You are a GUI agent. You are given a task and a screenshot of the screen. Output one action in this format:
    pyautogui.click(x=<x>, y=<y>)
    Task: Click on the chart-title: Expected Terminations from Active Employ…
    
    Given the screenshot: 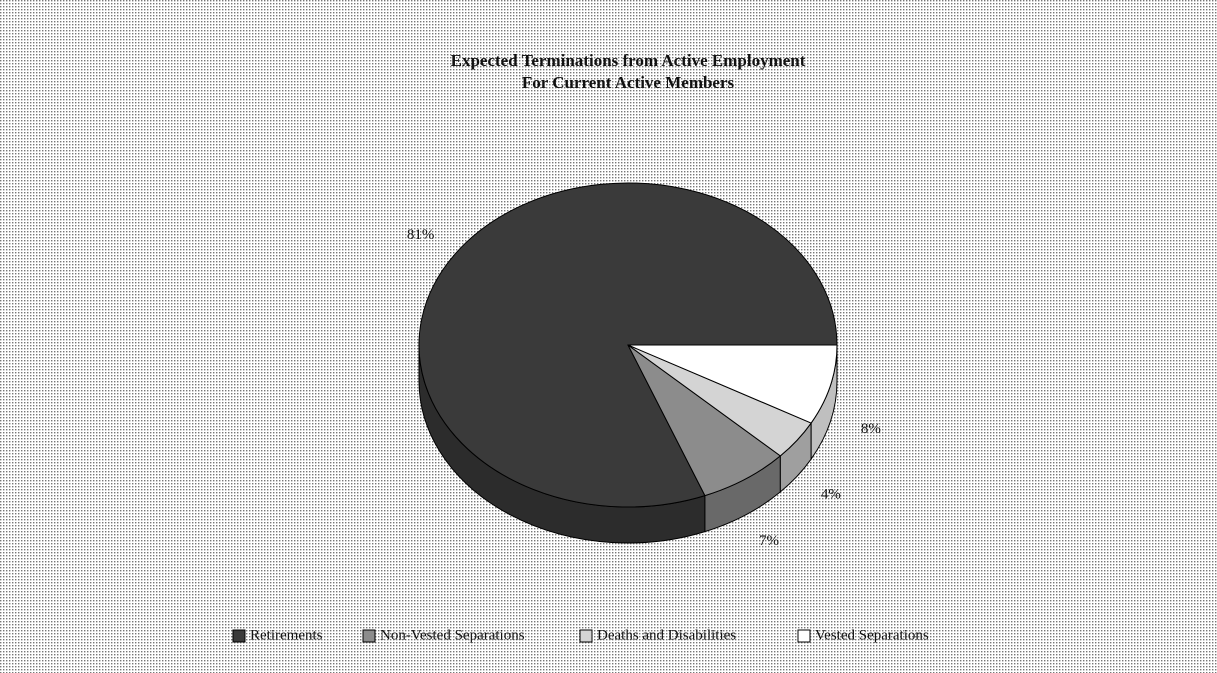 What is the action you would take?
    pyautogui.click(x=628, y=60)
    